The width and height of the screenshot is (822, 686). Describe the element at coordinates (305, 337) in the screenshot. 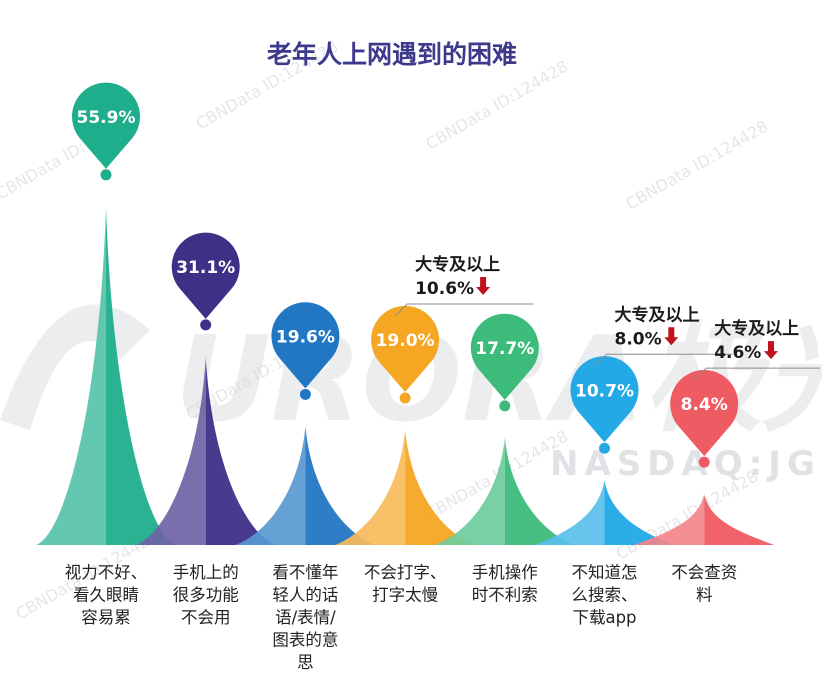

I see `value-label: 19.6%` at that location.